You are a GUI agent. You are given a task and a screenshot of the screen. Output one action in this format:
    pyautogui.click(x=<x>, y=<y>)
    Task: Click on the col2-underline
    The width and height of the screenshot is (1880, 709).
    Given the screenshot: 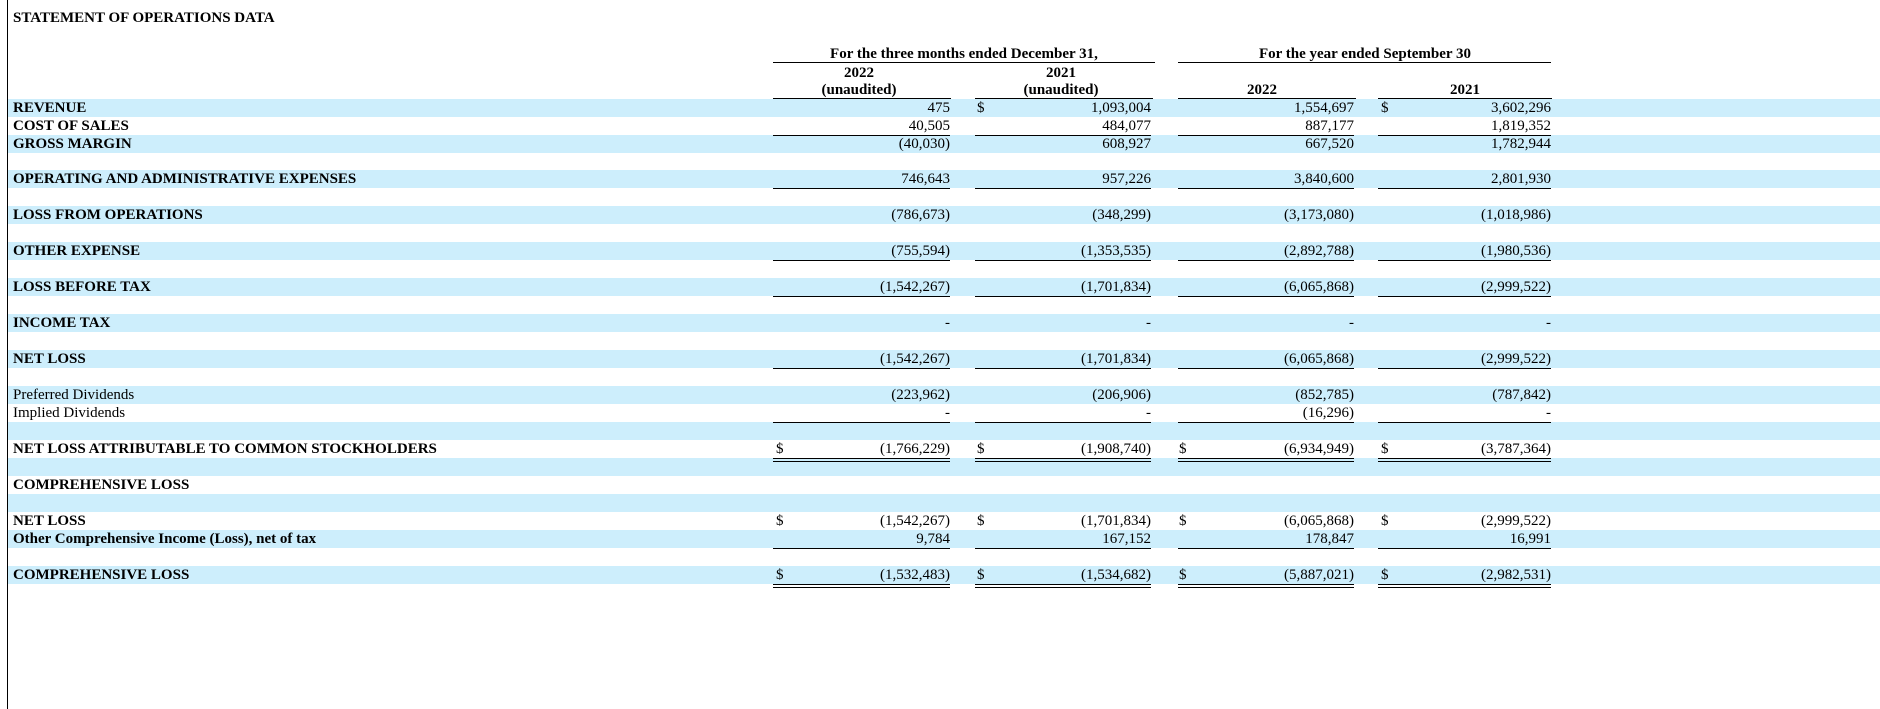 What is the action you would take?
    pyautogui.click(x=1064, y=98)
    